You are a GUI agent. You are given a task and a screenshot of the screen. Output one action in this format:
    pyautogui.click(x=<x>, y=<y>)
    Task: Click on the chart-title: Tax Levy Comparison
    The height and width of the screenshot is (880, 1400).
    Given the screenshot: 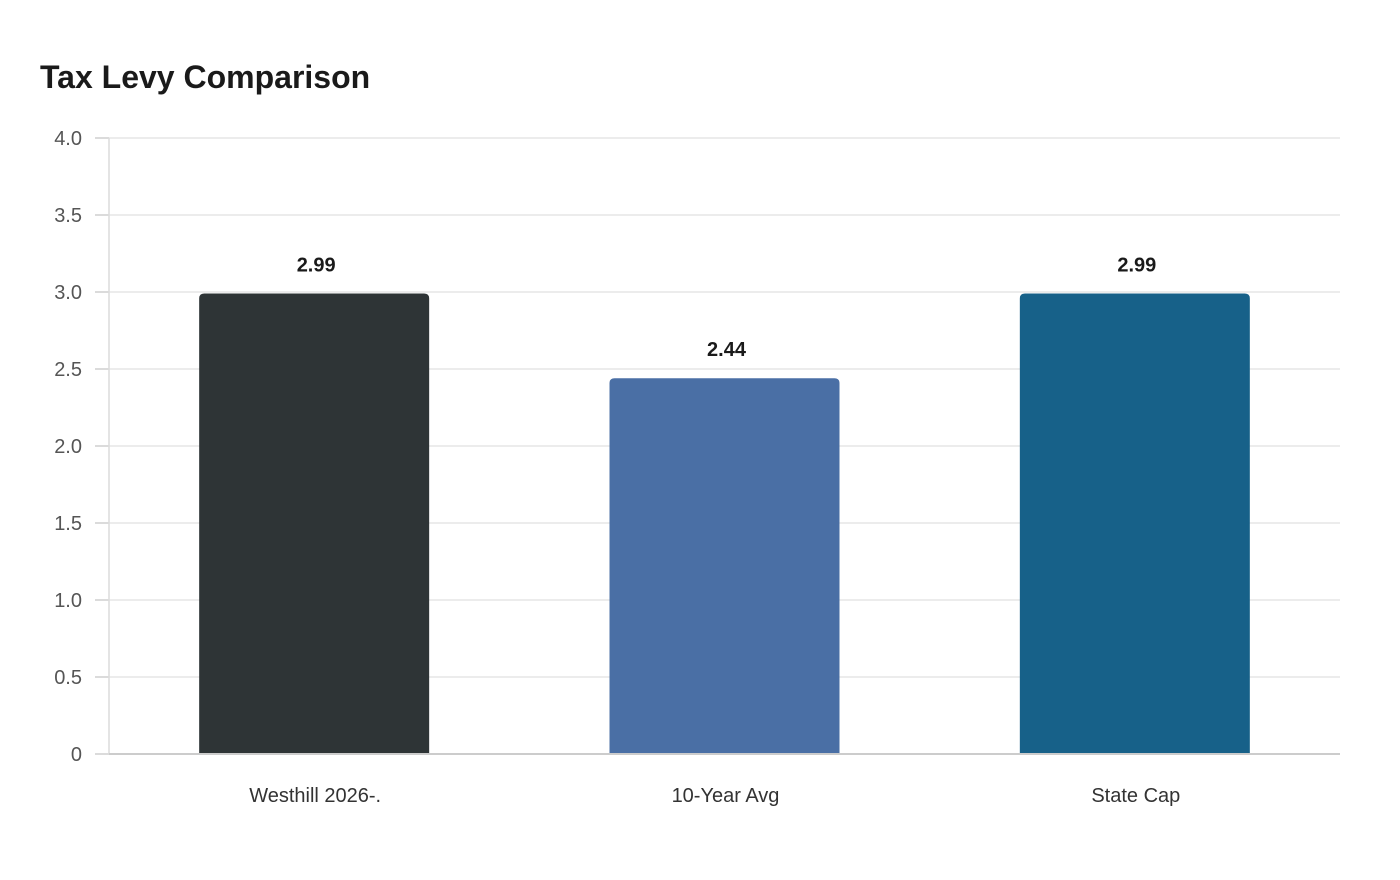 What is the action you would take?
    pyautogui.click(x=205, y=77)
    